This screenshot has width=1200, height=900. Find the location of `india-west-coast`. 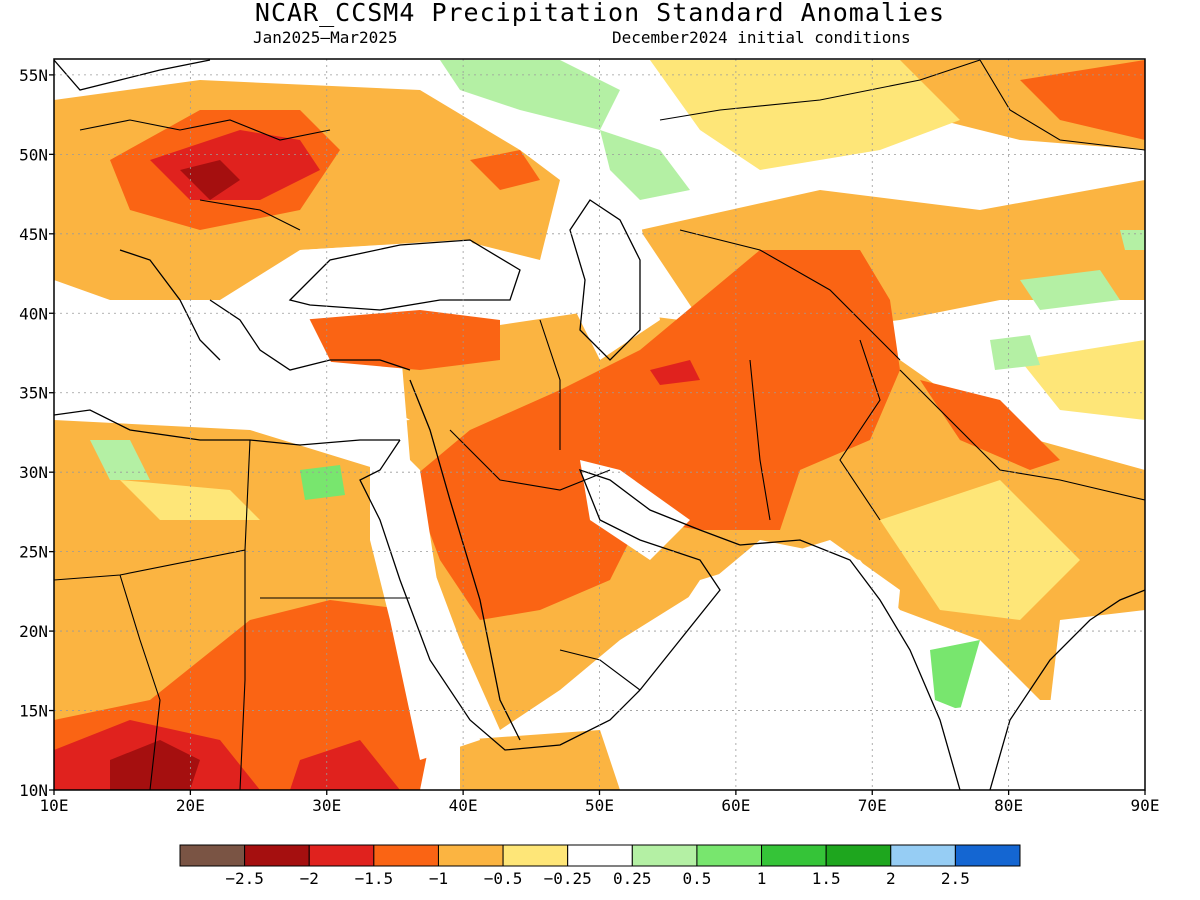

india-west-coast is located at coordinates (850, 664).